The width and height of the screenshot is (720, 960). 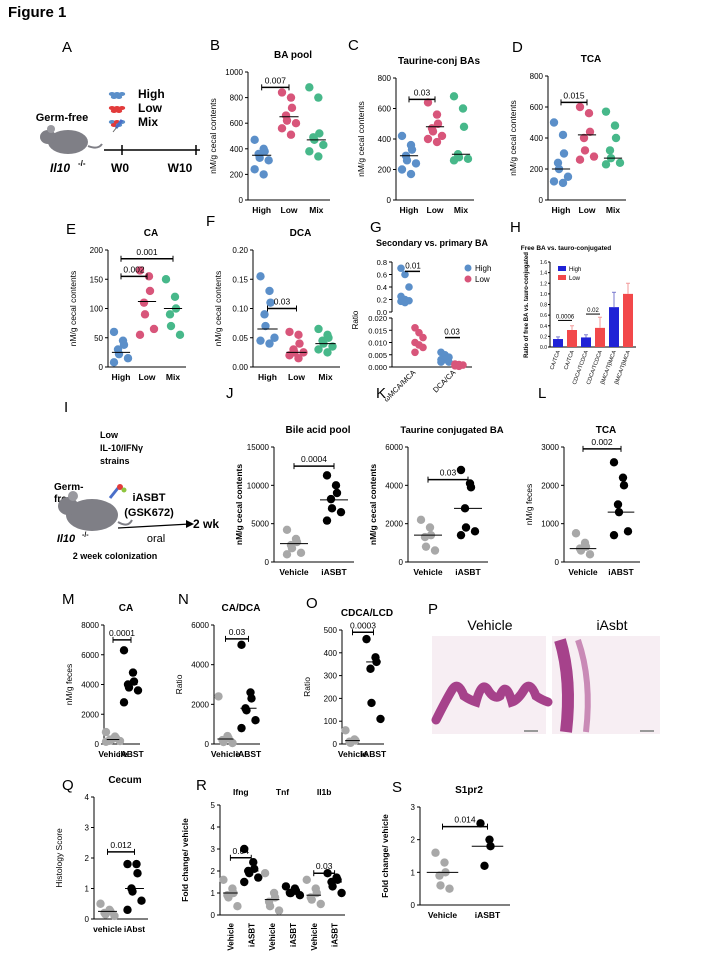 I want to click on x-tick-label: vehicle, so click(x=107, y=929).